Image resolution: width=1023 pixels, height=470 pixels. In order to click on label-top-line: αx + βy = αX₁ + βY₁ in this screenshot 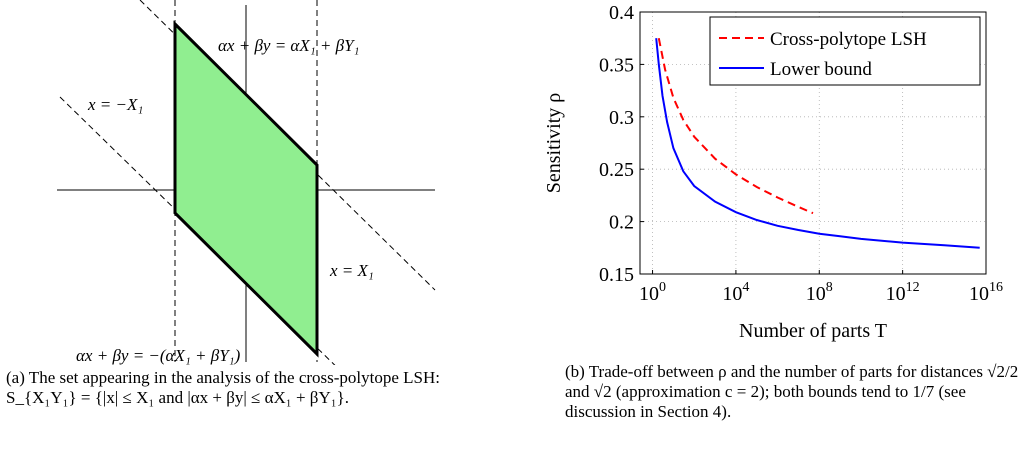, I will do `click(288, 45)`.